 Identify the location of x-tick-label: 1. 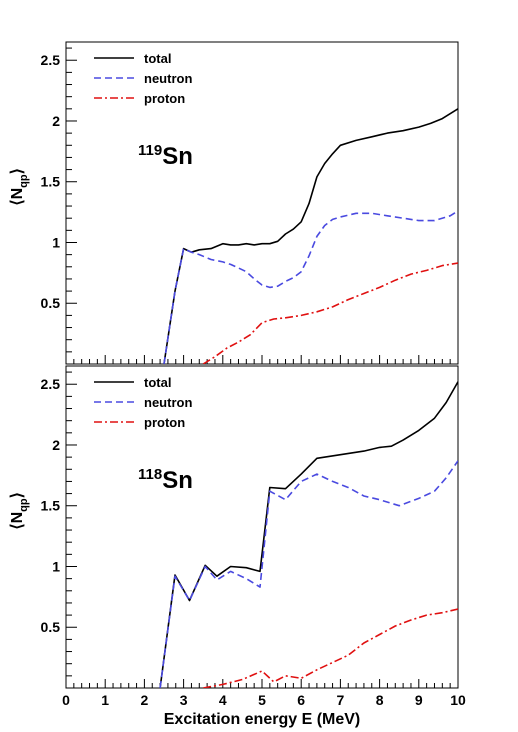
(105, 700).